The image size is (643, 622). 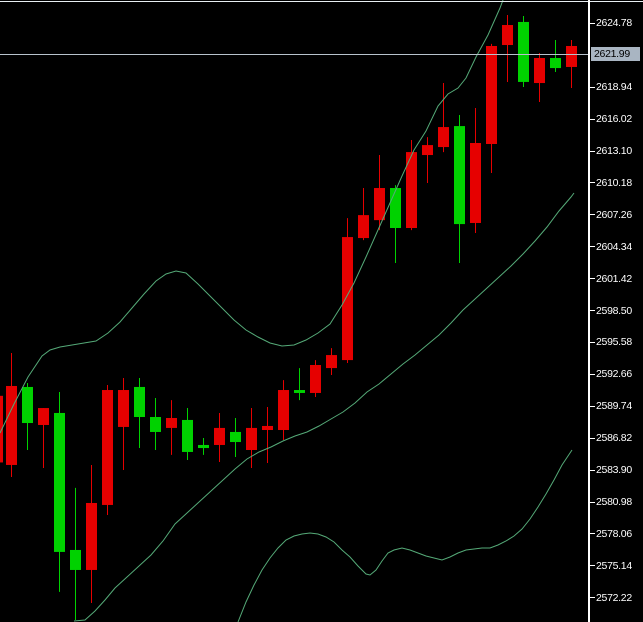 I want to click on price-axis-label: 2607.26, so click(x=611, y=215).